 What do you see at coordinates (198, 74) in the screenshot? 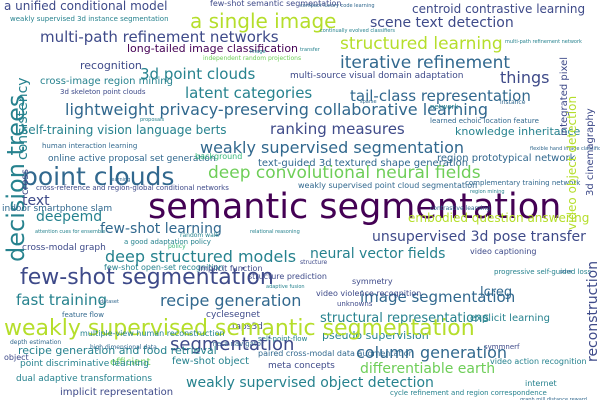
I see `word-3d-point-clouds: 3d point clouds` at bounding box center [198, 74].